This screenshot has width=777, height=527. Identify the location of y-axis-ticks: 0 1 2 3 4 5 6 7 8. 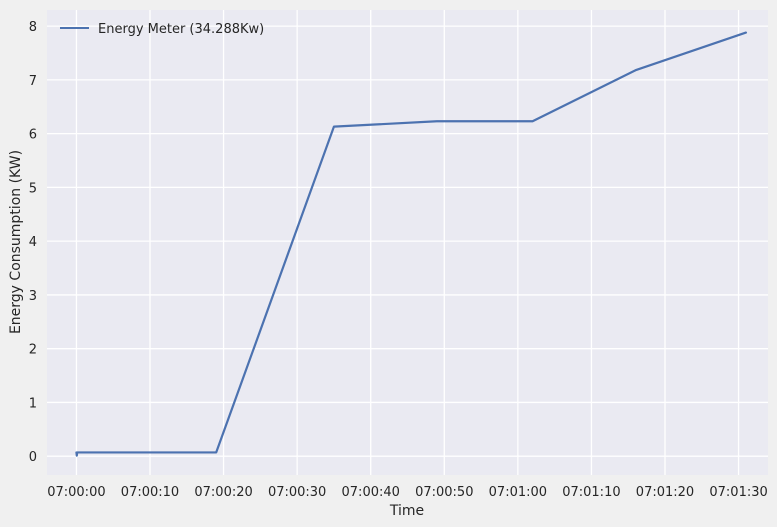
(33, 242).